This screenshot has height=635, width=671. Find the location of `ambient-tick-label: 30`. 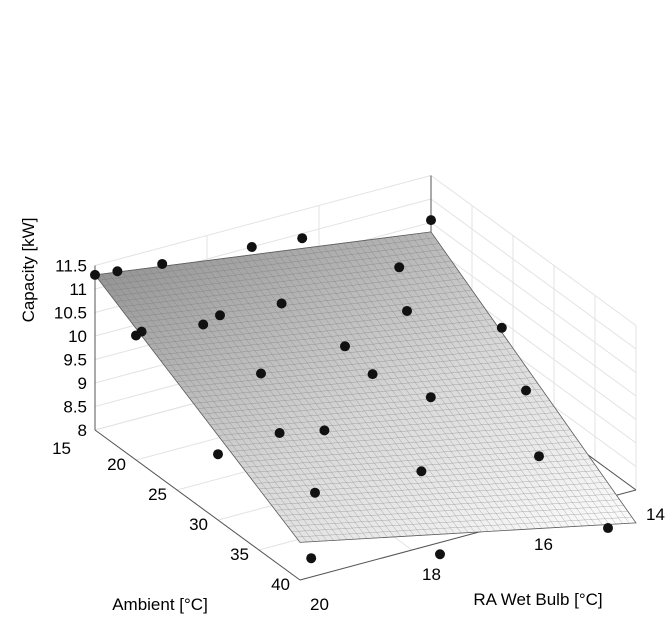

ambient-tick-label: 30 is located at coordinates (198, 524).